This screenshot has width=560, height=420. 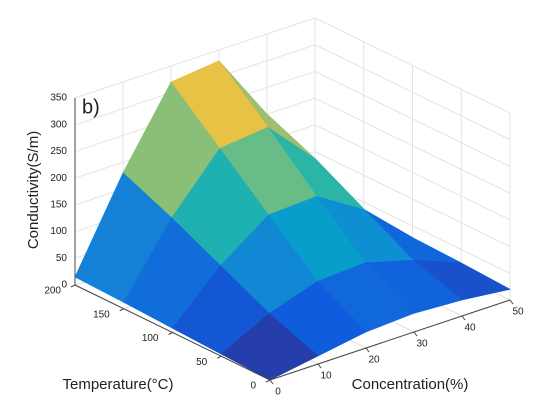 I want to click on y-axis-label: Temperature(°C), so click(x=117, y=384).